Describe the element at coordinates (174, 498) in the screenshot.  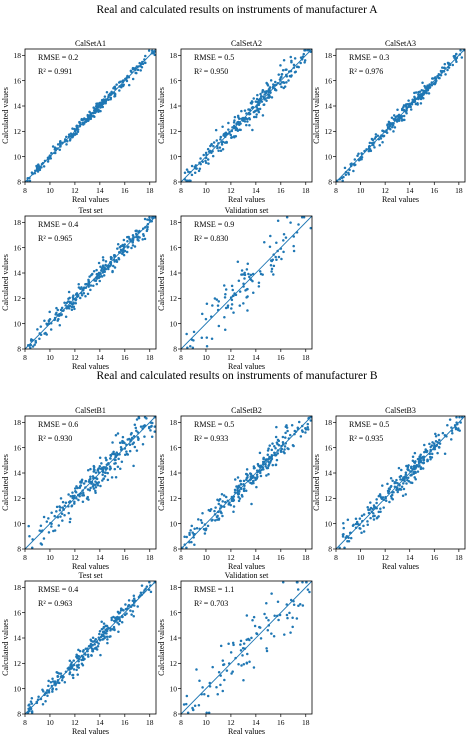
I see `y-tick-label: 12` at that location.